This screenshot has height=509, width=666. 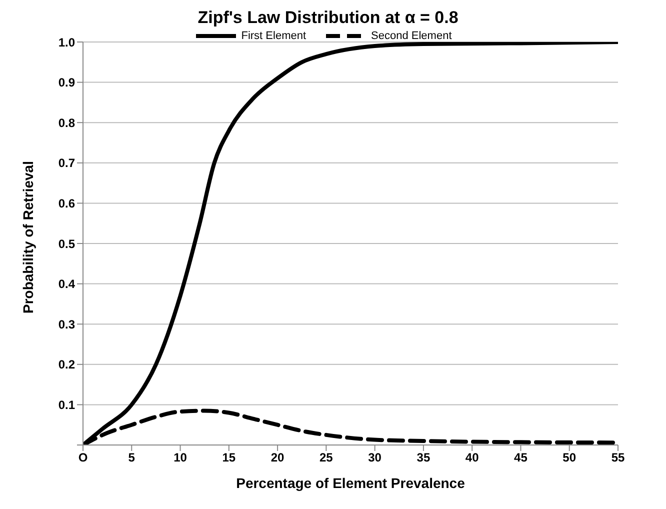 What do you see at coordinates (472, 457) in the screenshot?
I see `x-tick-label: 40` at bounding box center [472, 457].